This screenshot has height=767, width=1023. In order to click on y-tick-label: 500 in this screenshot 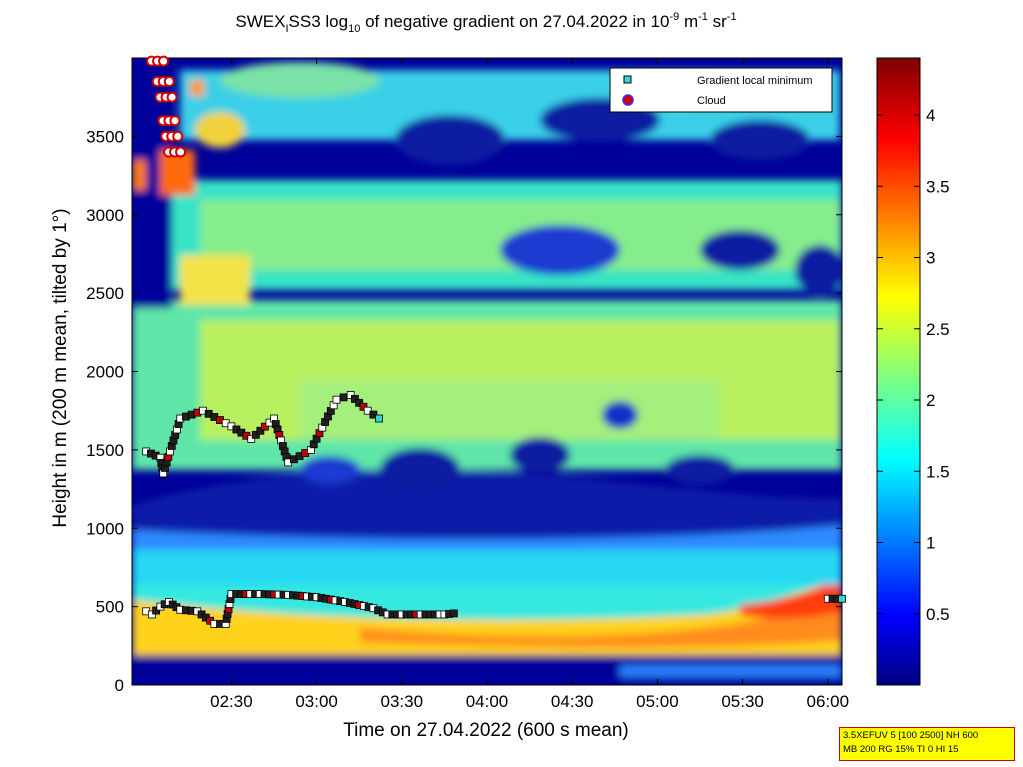, I will do `click(110, 607)`.